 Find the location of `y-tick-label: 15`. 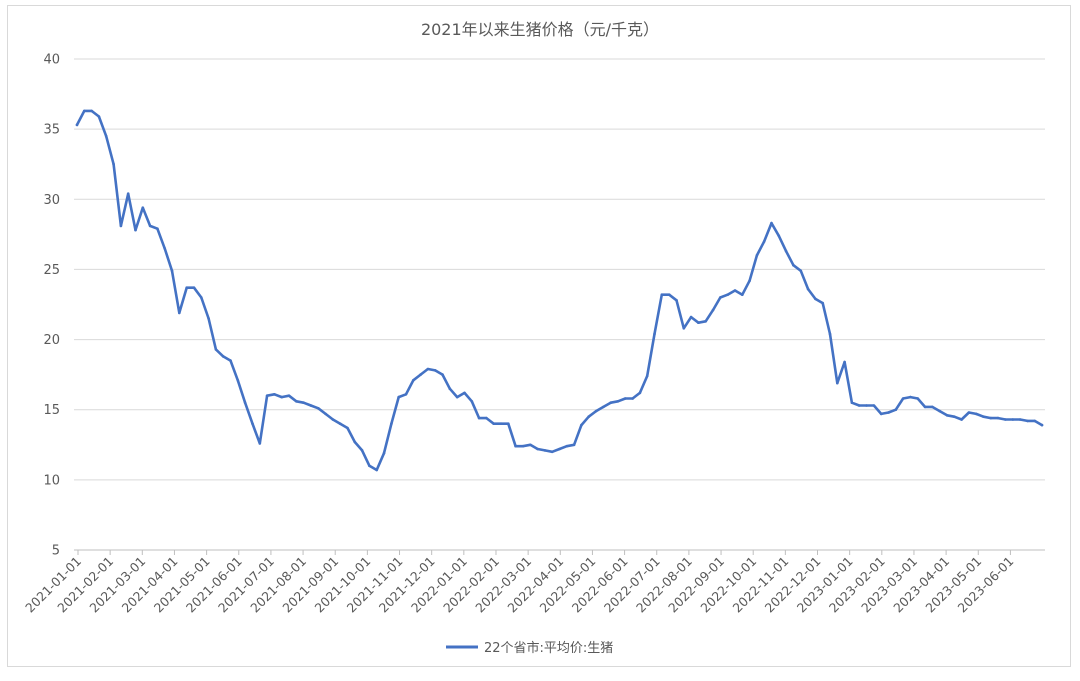

y-tick-label: 15 is located at coordinates (51, 410).